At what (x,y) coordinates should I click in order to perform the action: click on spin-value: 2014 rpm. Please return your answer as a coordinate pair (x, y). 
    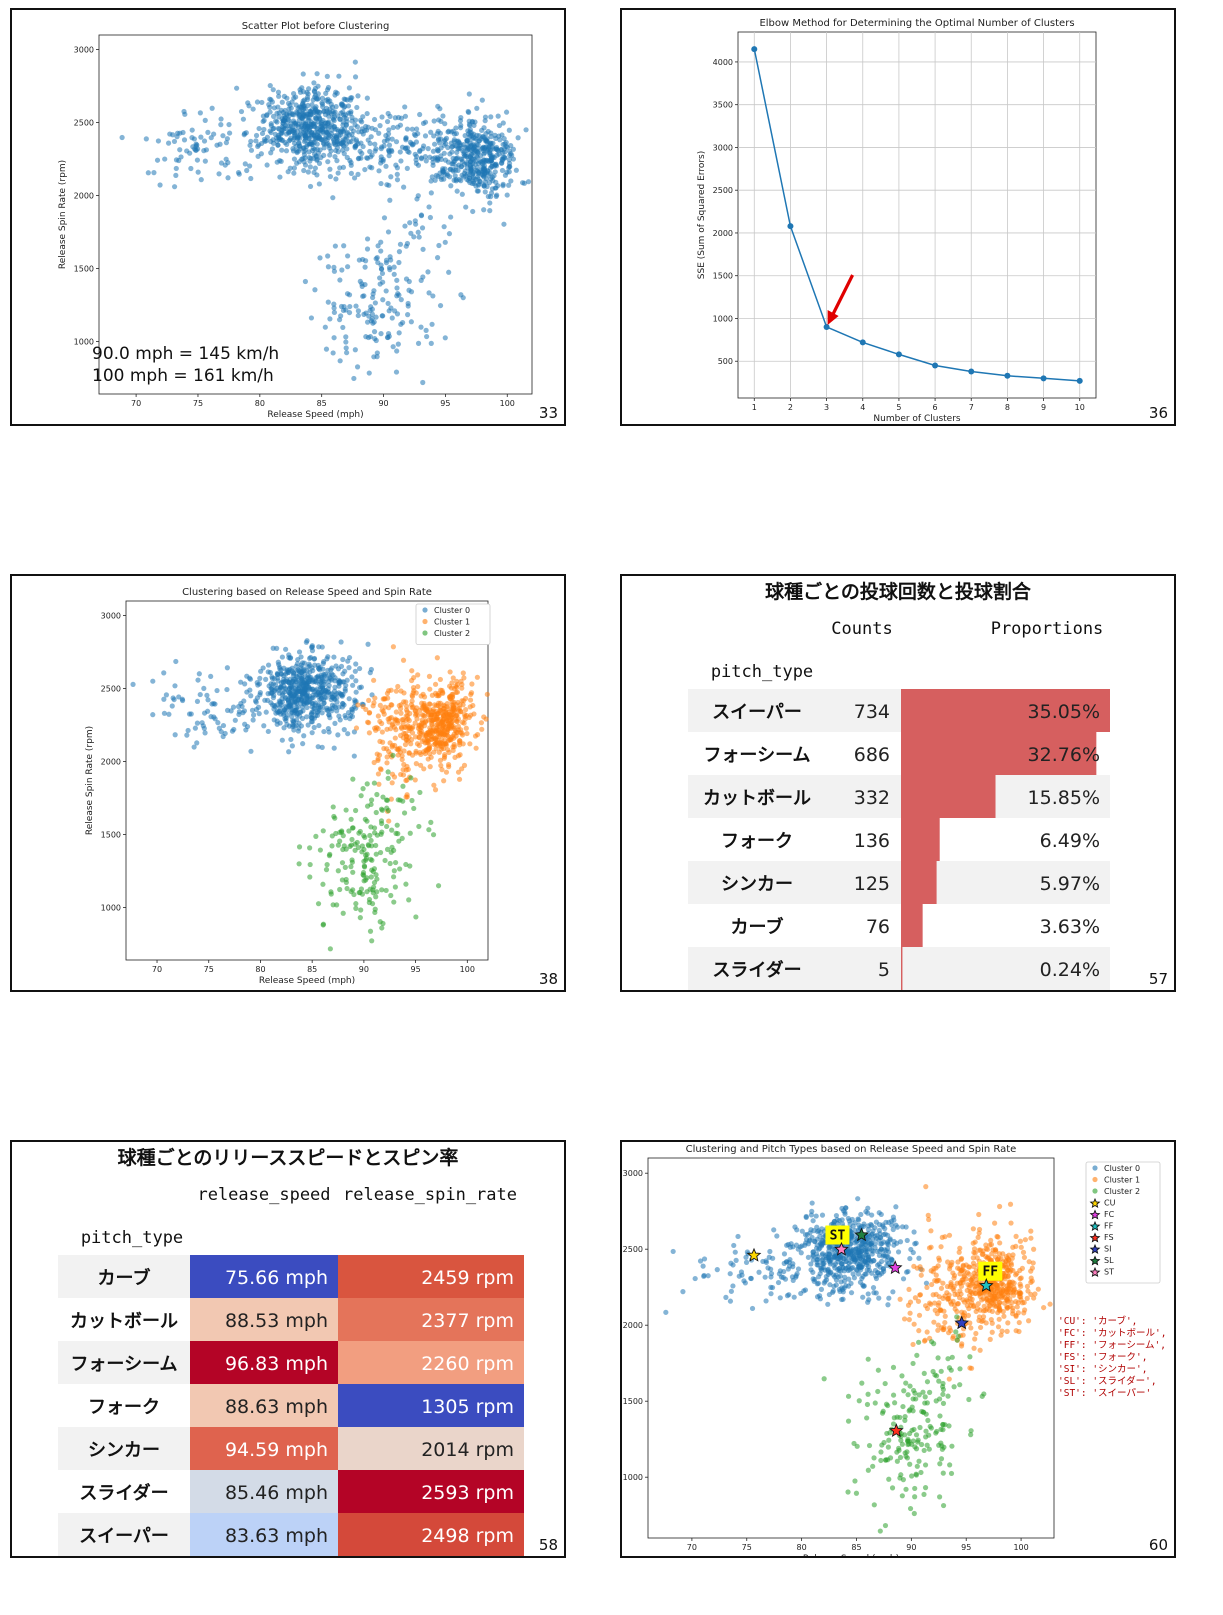
    Looking at the image, I should click on (467, 1450).